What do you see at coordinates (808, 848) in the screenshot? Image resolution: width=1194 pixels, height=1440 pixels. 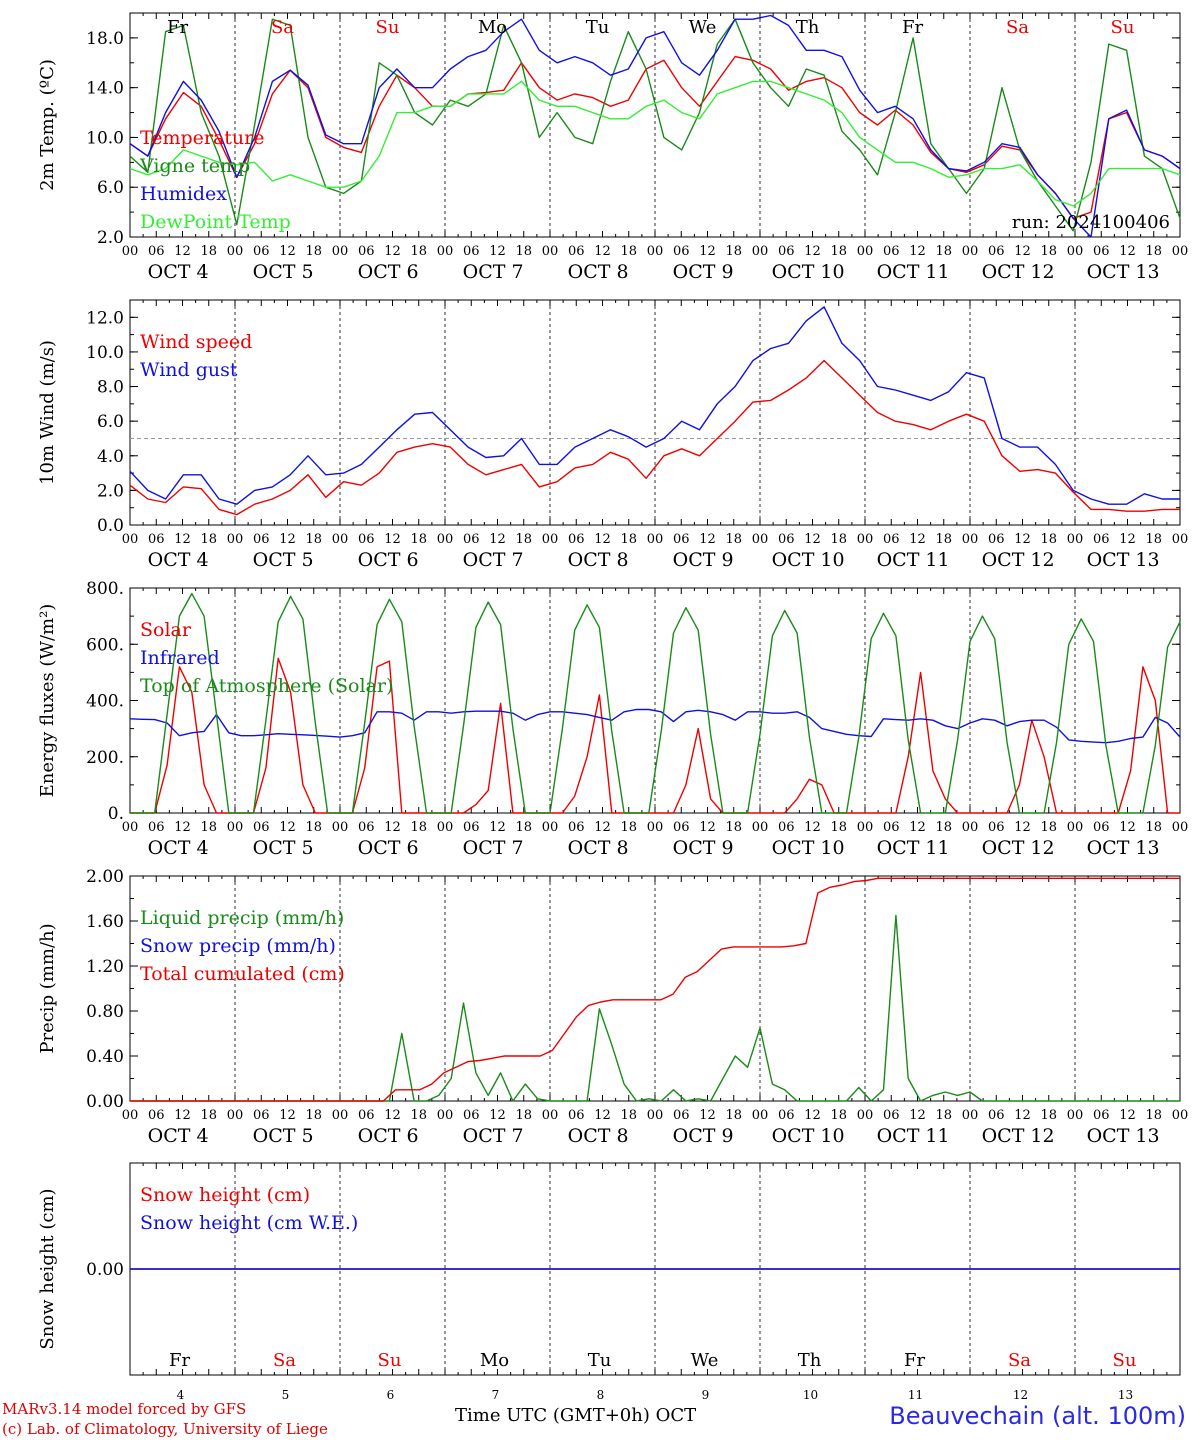 I see `date-label: OCT 10` at bounding box center [808, 848].